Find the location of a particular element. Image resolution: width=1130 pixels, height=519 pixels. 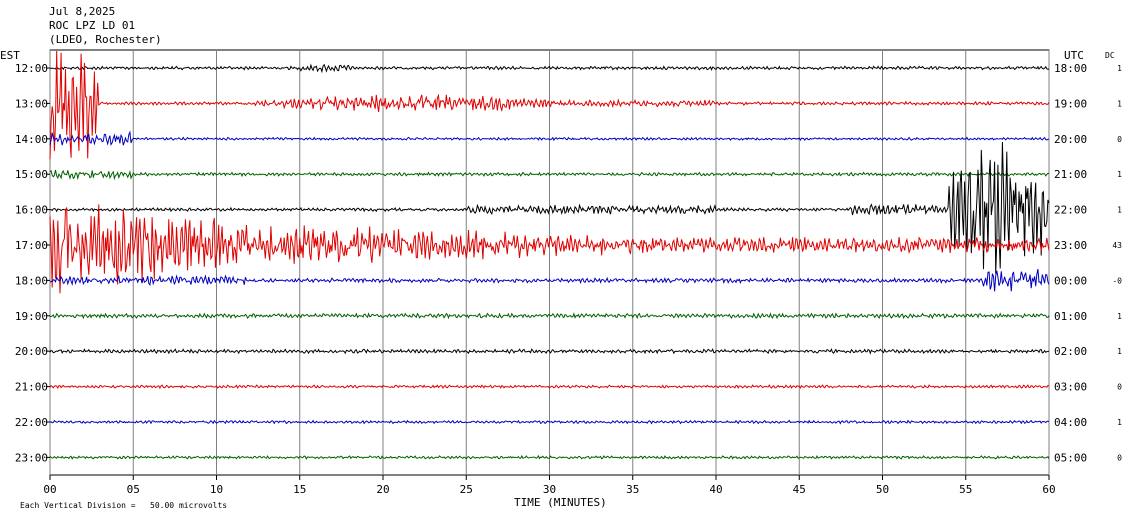

utc-hour-label: 20:00 is located at coordinates (1070, 139).